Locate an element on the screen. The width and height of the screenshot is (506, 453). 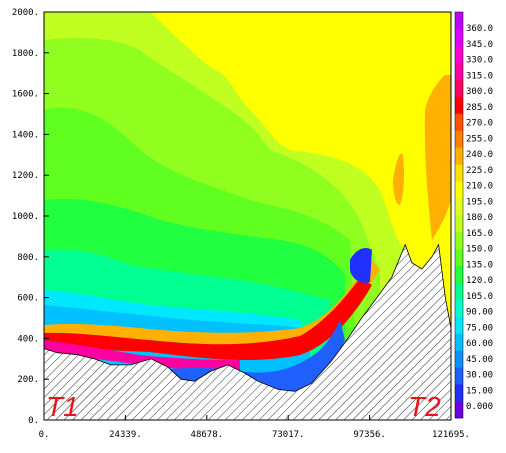
colorbar-frame is located at coordinates (459, 215).